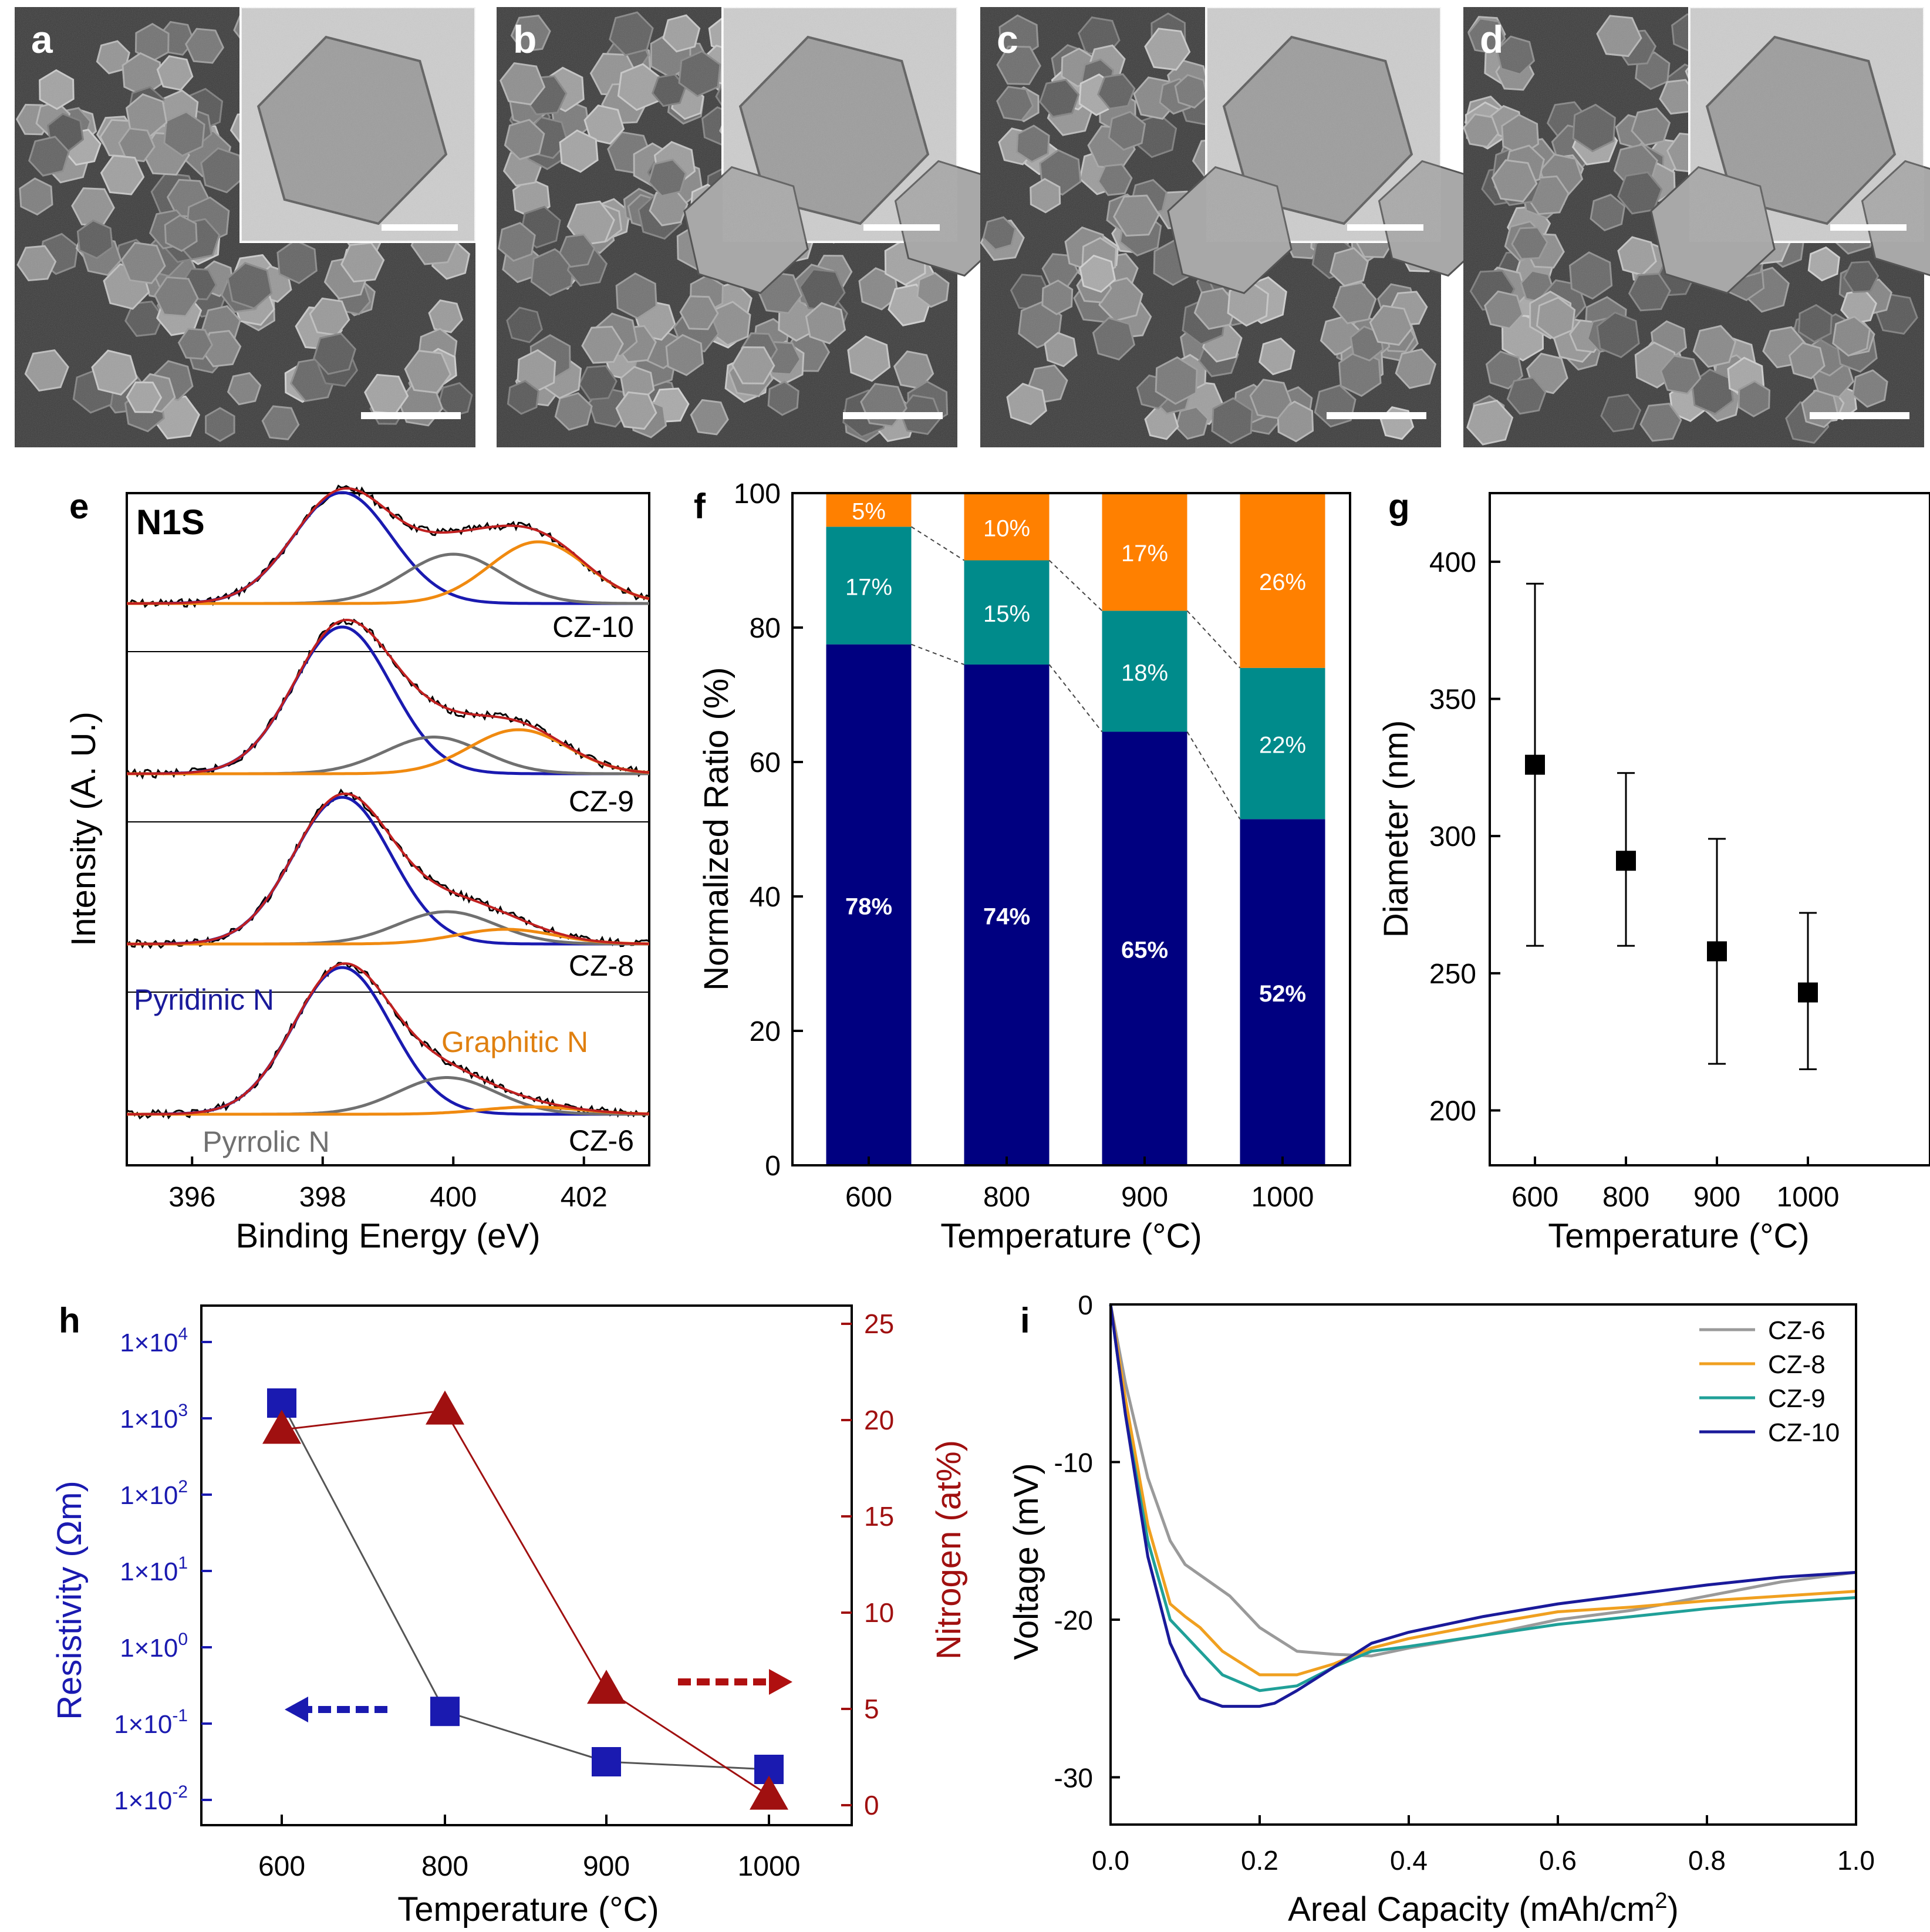 The height and width of the screenshot is (1932, 1930). I want to click on y-tick-label: 60, so click(765, 762).